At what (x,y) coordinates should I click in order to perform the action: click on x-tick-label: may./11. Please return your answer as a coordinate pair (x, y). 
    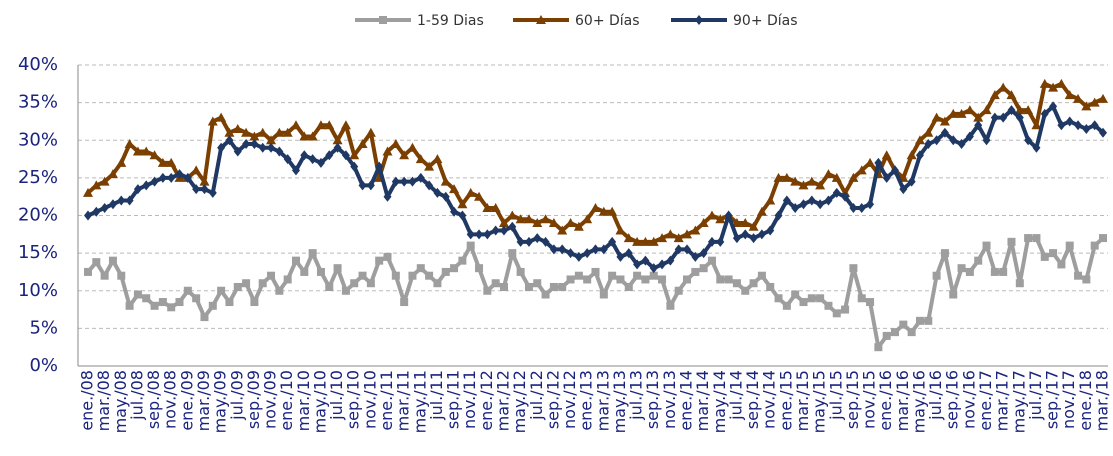
    Looking at the image, I should click on (419, 401).